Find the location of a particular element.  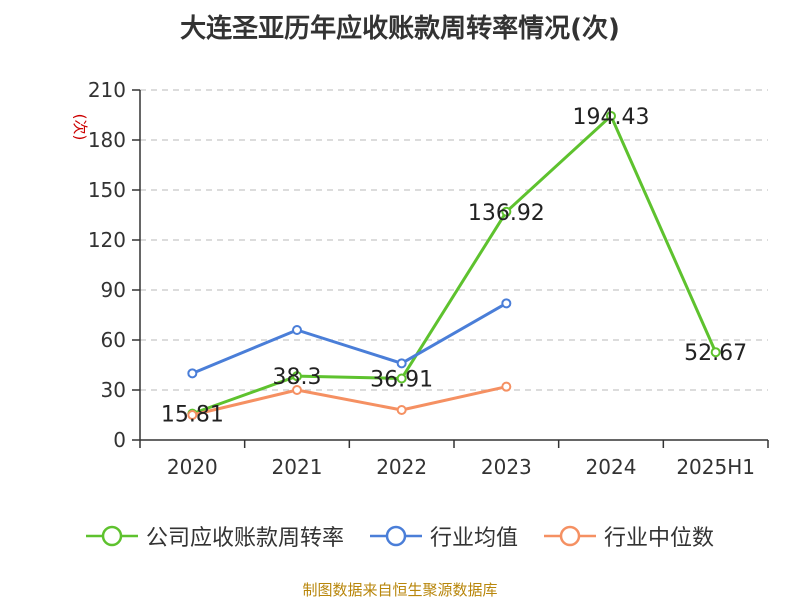

y-tick-label: 0 is located at coordinates (119, 440).